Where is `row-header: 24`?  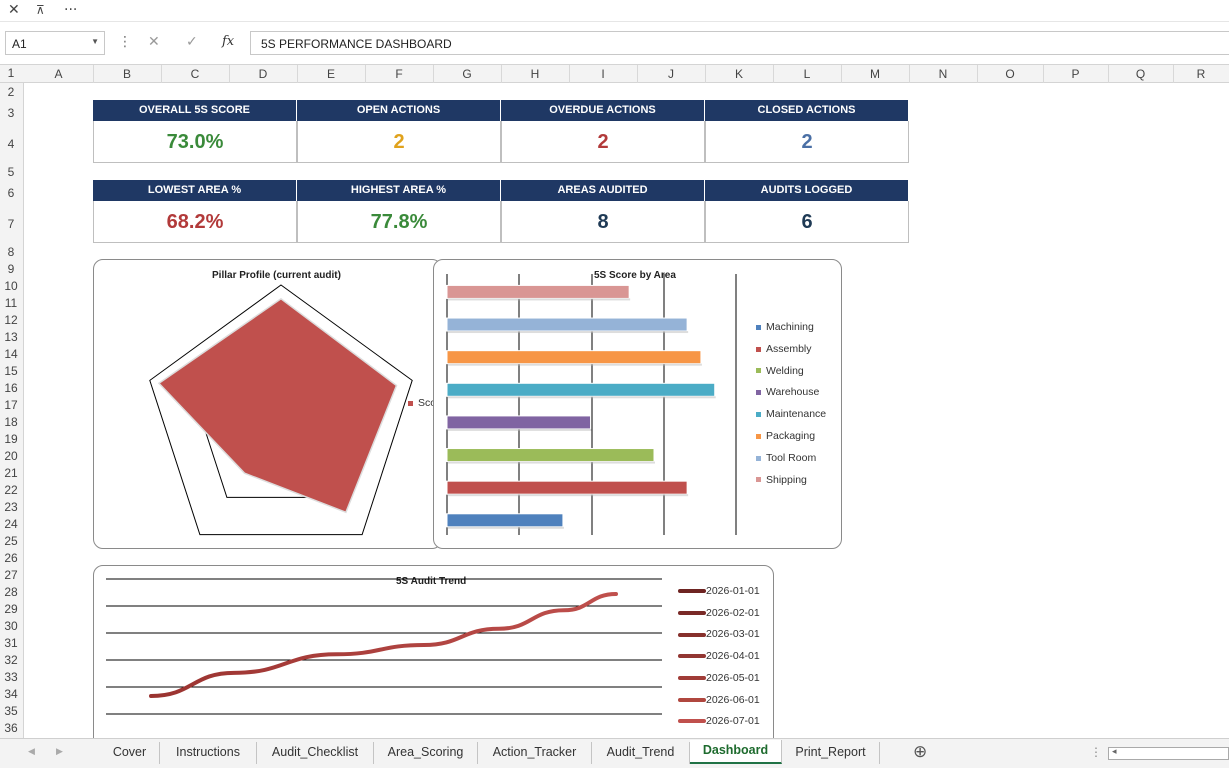 row-header: 24 is located at coordinates (11, 523).